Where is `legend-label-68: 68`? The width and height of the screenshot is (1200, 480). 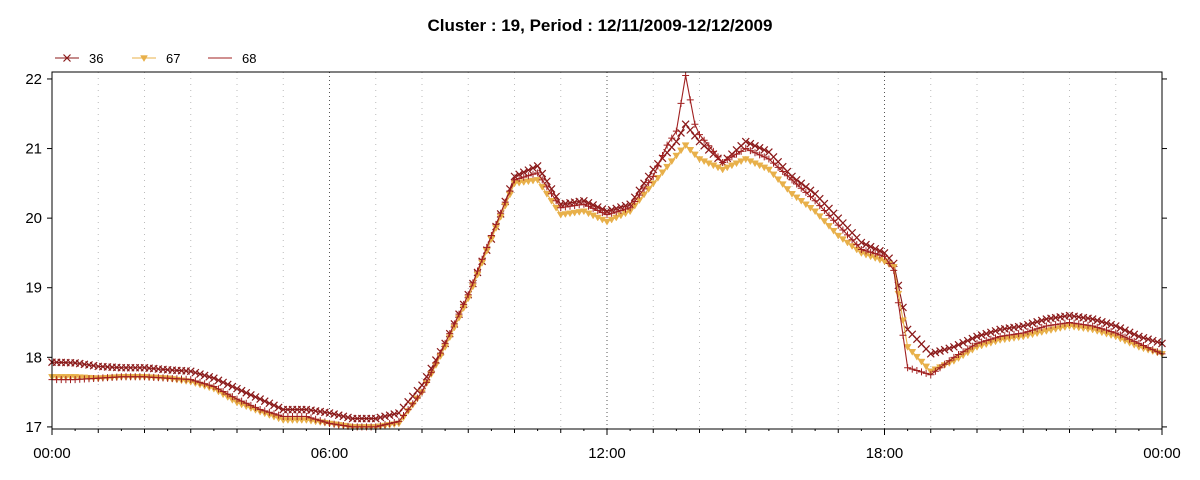 legend-label-68: 68 is located at coordinates (249, 58).